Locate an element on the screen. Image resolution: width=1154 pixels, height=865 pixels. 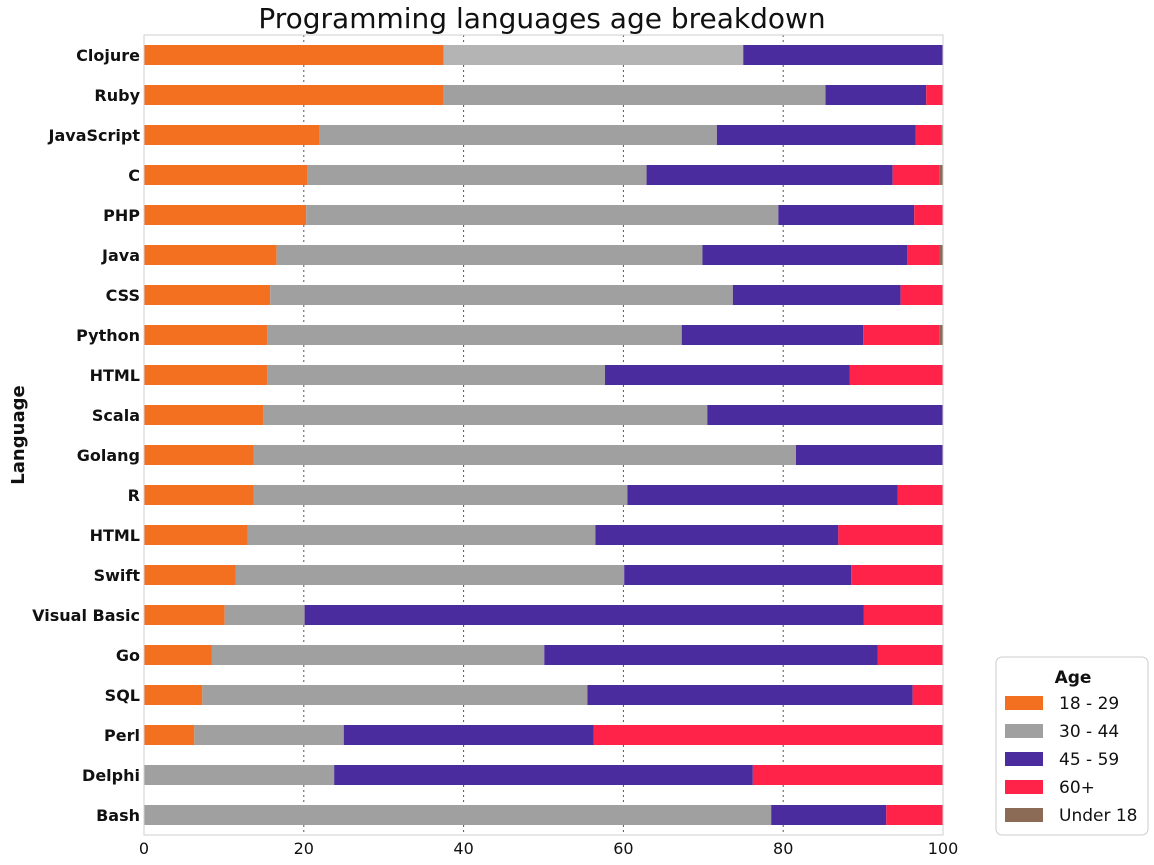
chart-title: Programming languages age breakdown is located at coordinates (541, 18).